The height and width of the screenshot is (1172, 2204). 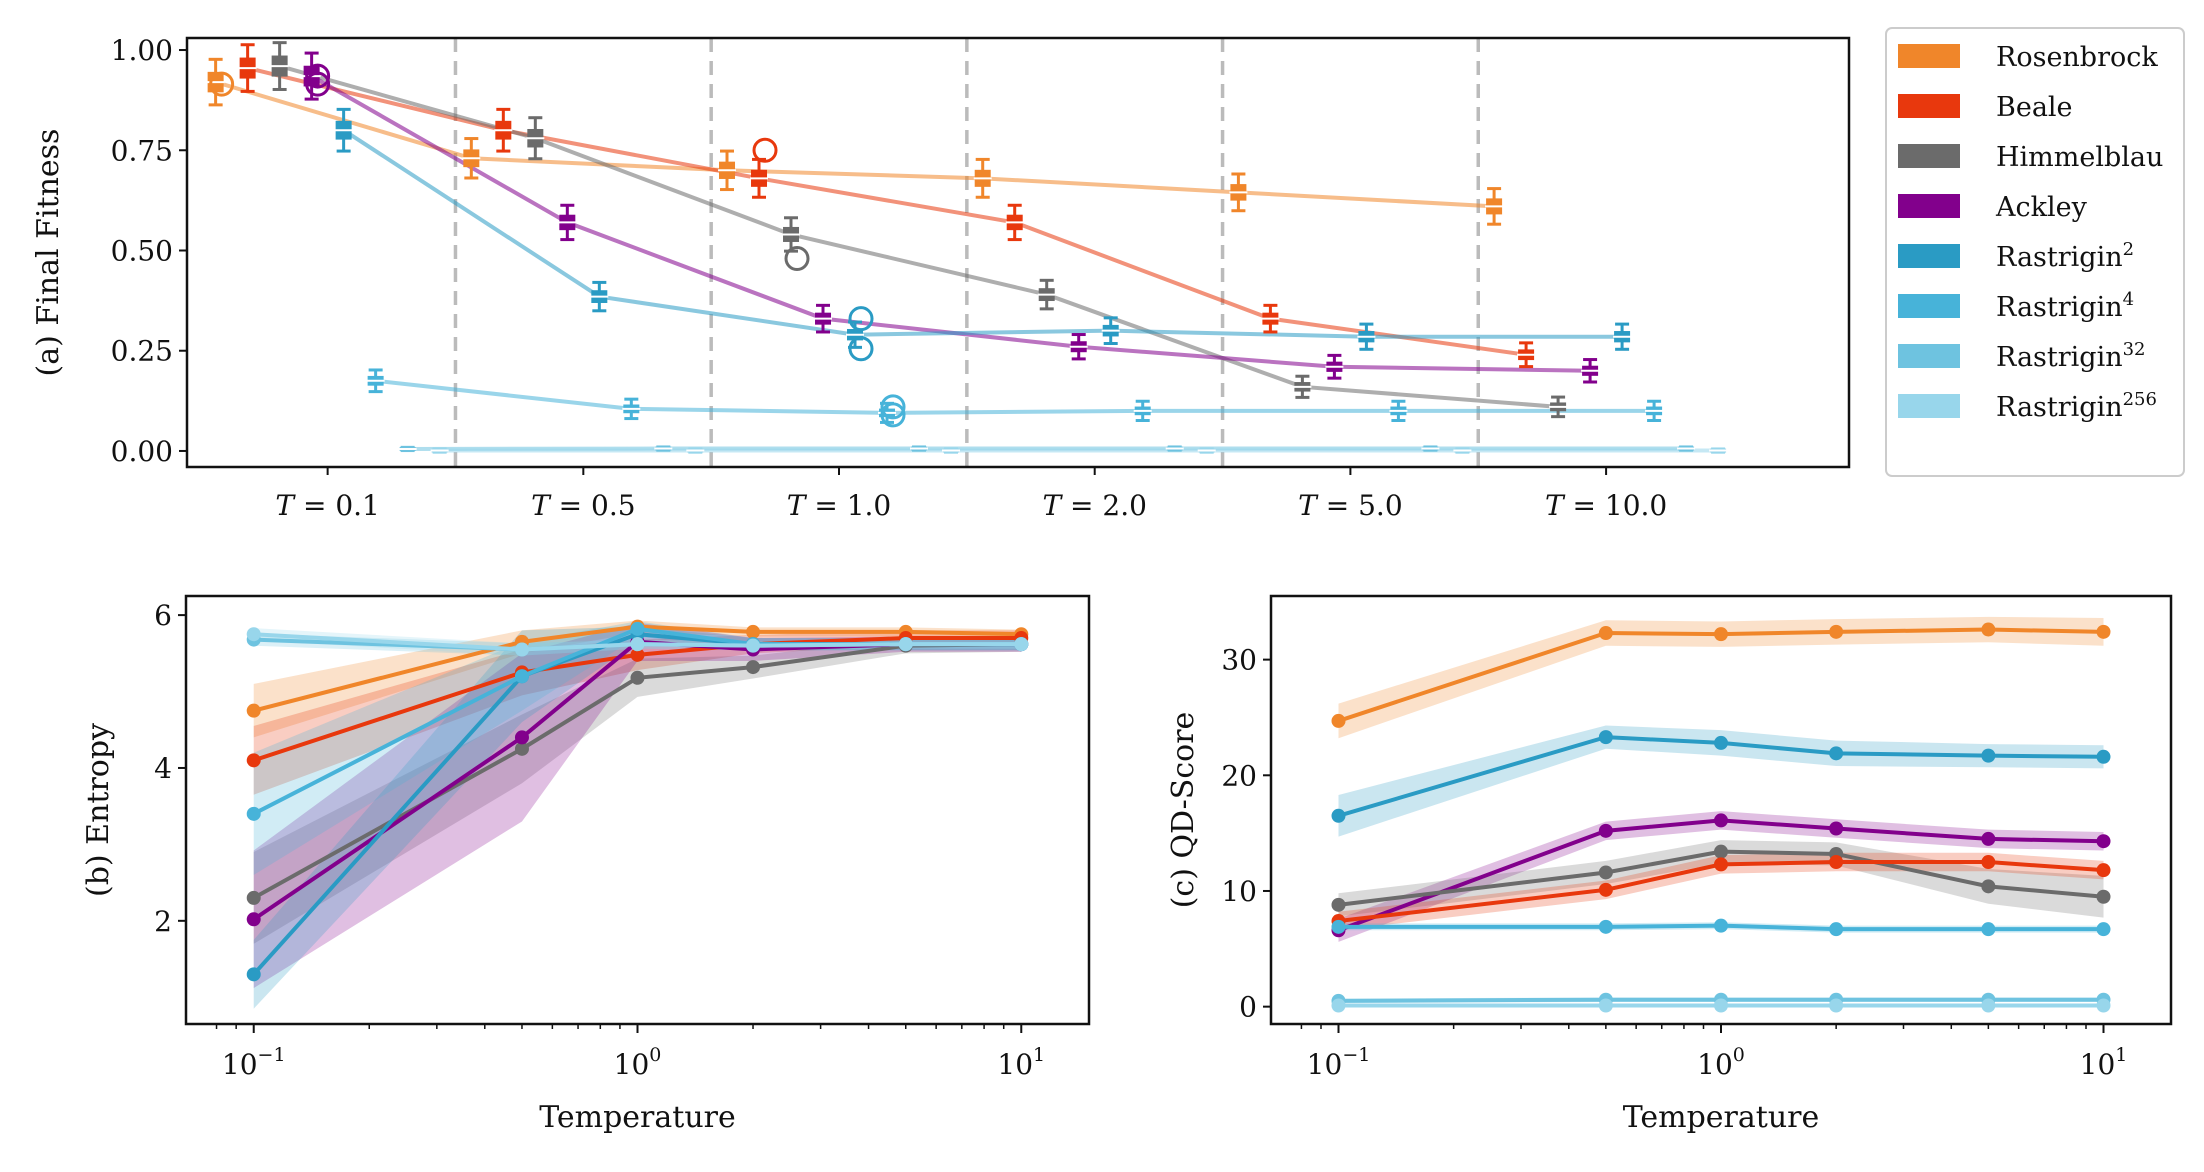 I want to click on y-tick-label: 20, so click(x=1239, y=775).